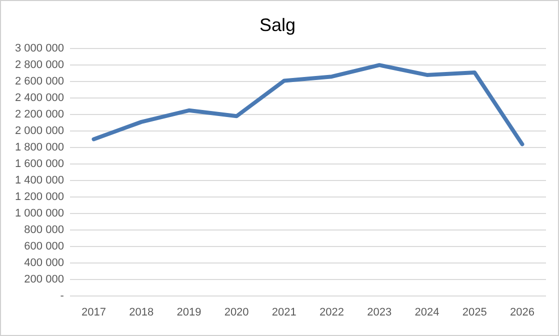 This screenshot has width=559, height=336. I want to click on y-tick-label: 200 000, so click(44, 279).